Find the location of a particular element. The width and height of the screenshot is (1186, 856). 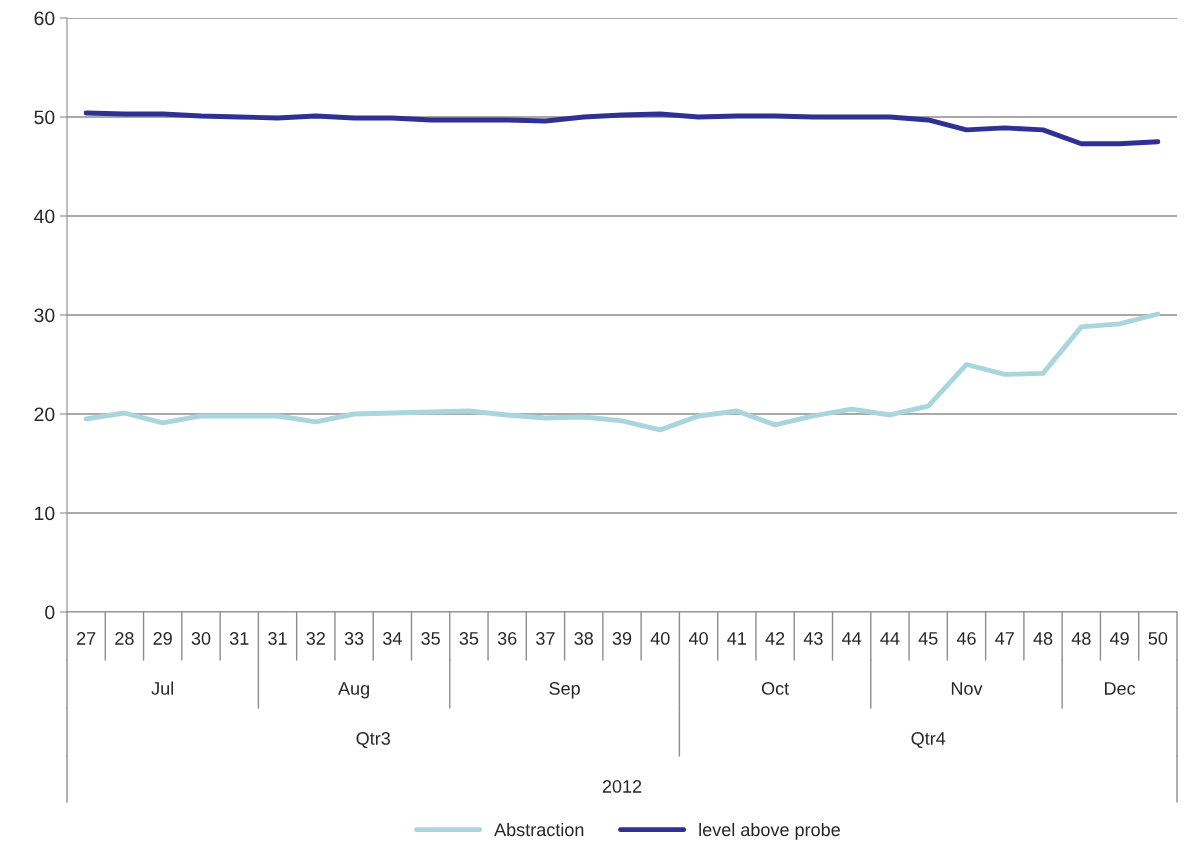

text: Nov is located at coordinates (967, 688).